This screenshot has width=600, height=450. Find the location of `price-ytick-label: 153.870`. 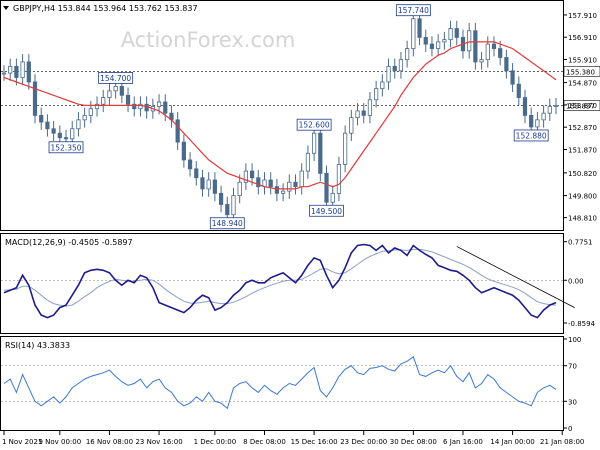

price-ytick-label: 153.870 is located at coordinates (582, 106).